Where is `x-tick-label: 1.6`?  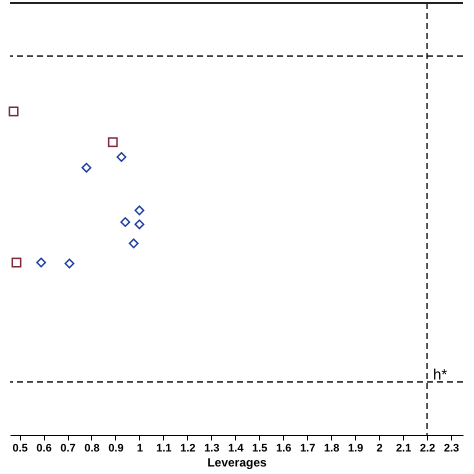 x-tick-label: 1.6 is located at coordinates (284, 448).